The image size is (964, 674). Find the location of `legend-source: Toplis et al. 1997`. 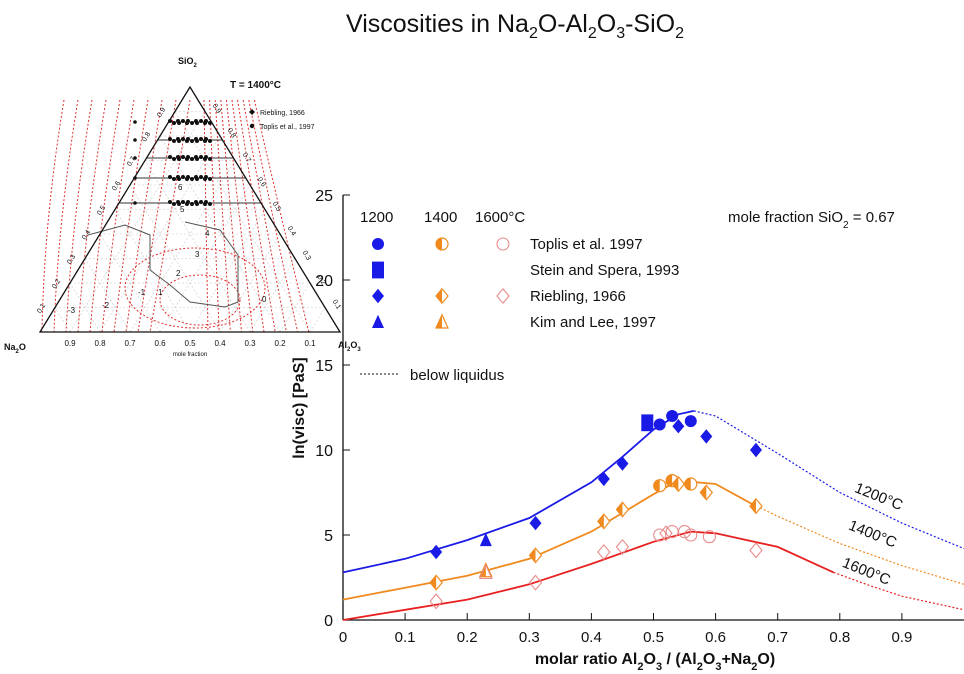

legend-source: Toplis et al. 1997 is located at coordinates (586, 244).